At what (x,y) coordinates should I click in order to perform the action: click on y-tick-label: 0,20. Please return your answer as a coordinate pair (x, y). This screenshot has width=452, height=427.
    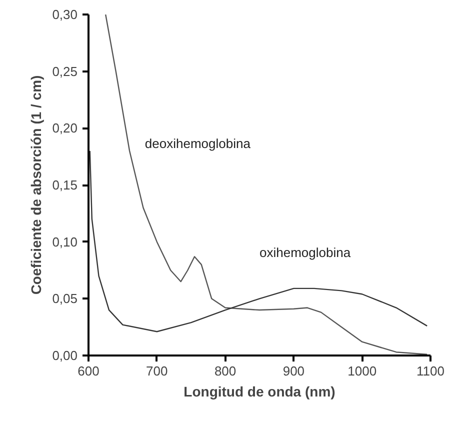
    Looking at the image, I should click on (65, 128).